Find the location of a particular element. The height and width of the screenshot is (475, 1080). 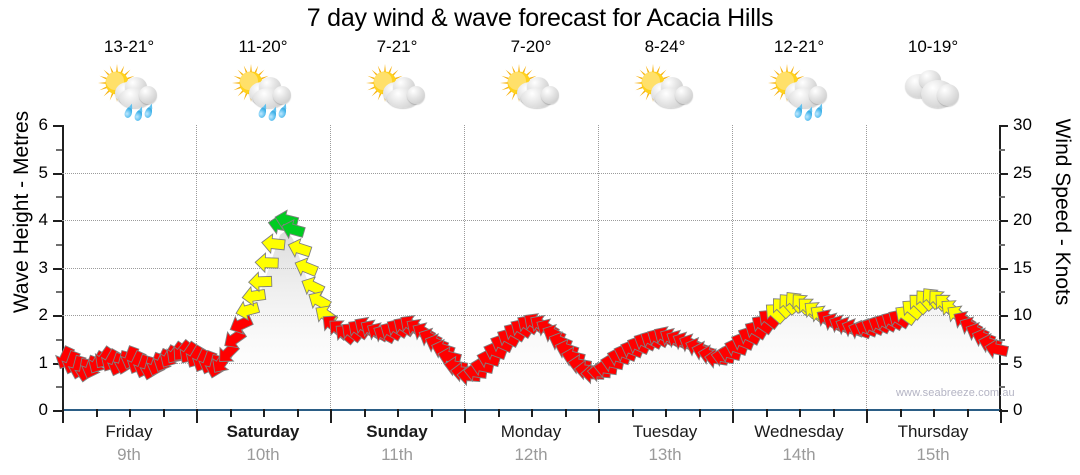

temperature-range: 10-19° is located at coordinates (933, 46).